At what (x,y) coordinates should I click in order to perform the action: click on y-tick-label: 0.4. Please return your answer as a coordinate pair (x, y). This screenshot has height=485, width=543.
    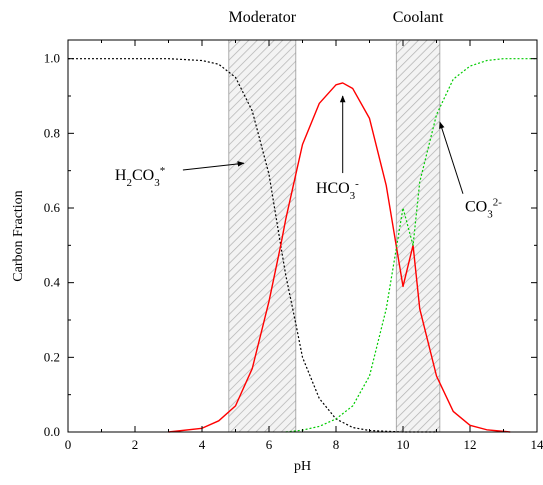
    Looking at the image, I should click on (52, 282).